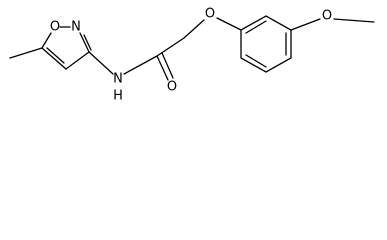 This screenshot has height=240, width=387. What do you see at coordinates (118, 96) in the screenshot?
I see `atom-label: H` at bounding box center [118, 96].